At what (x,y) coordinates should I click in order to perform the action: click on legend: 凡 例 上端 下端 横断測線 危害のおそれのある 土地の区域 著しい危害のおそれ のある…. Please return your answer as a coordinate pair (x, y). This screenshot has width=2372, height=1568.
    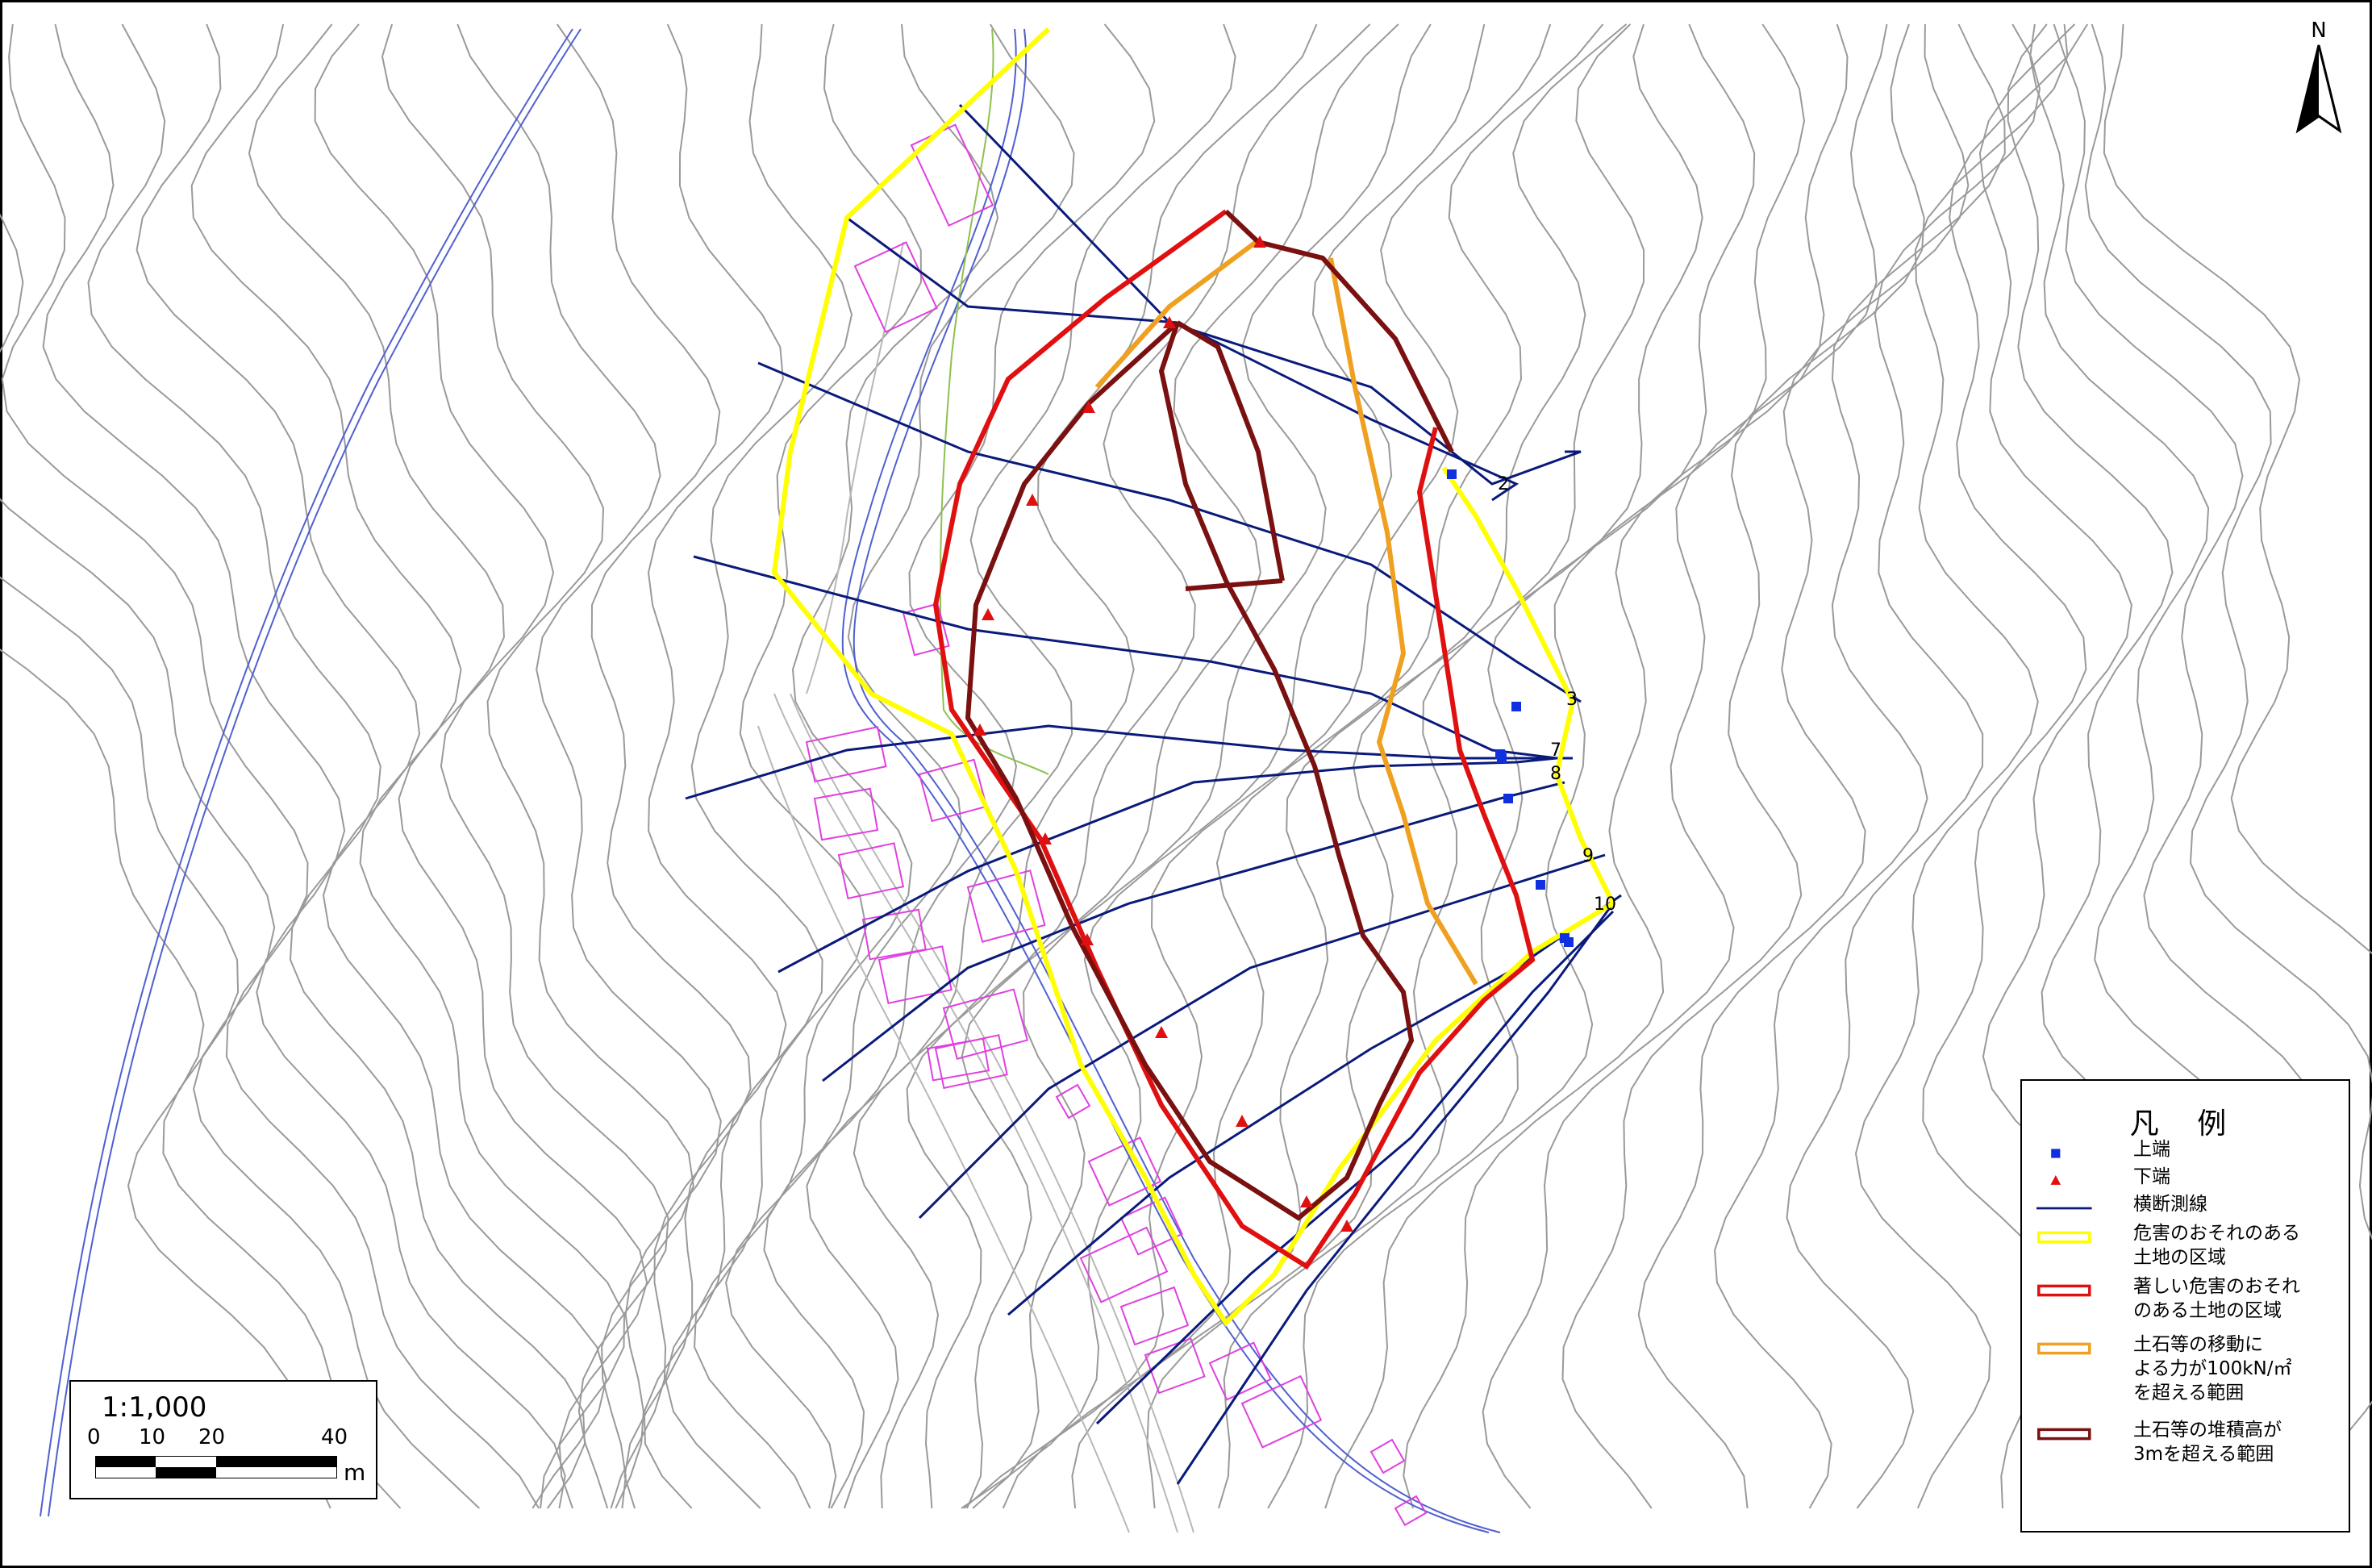
    Looking at the image, I should click on (2185, 1306).